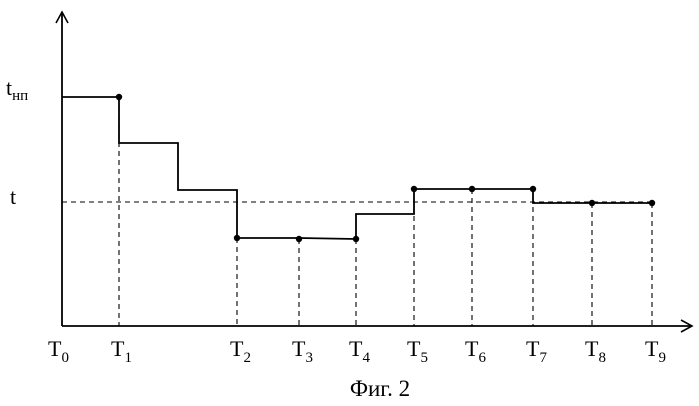 This screenshot has height=406, width=699. I want to click on sample-point-T9, so click(652, 203).